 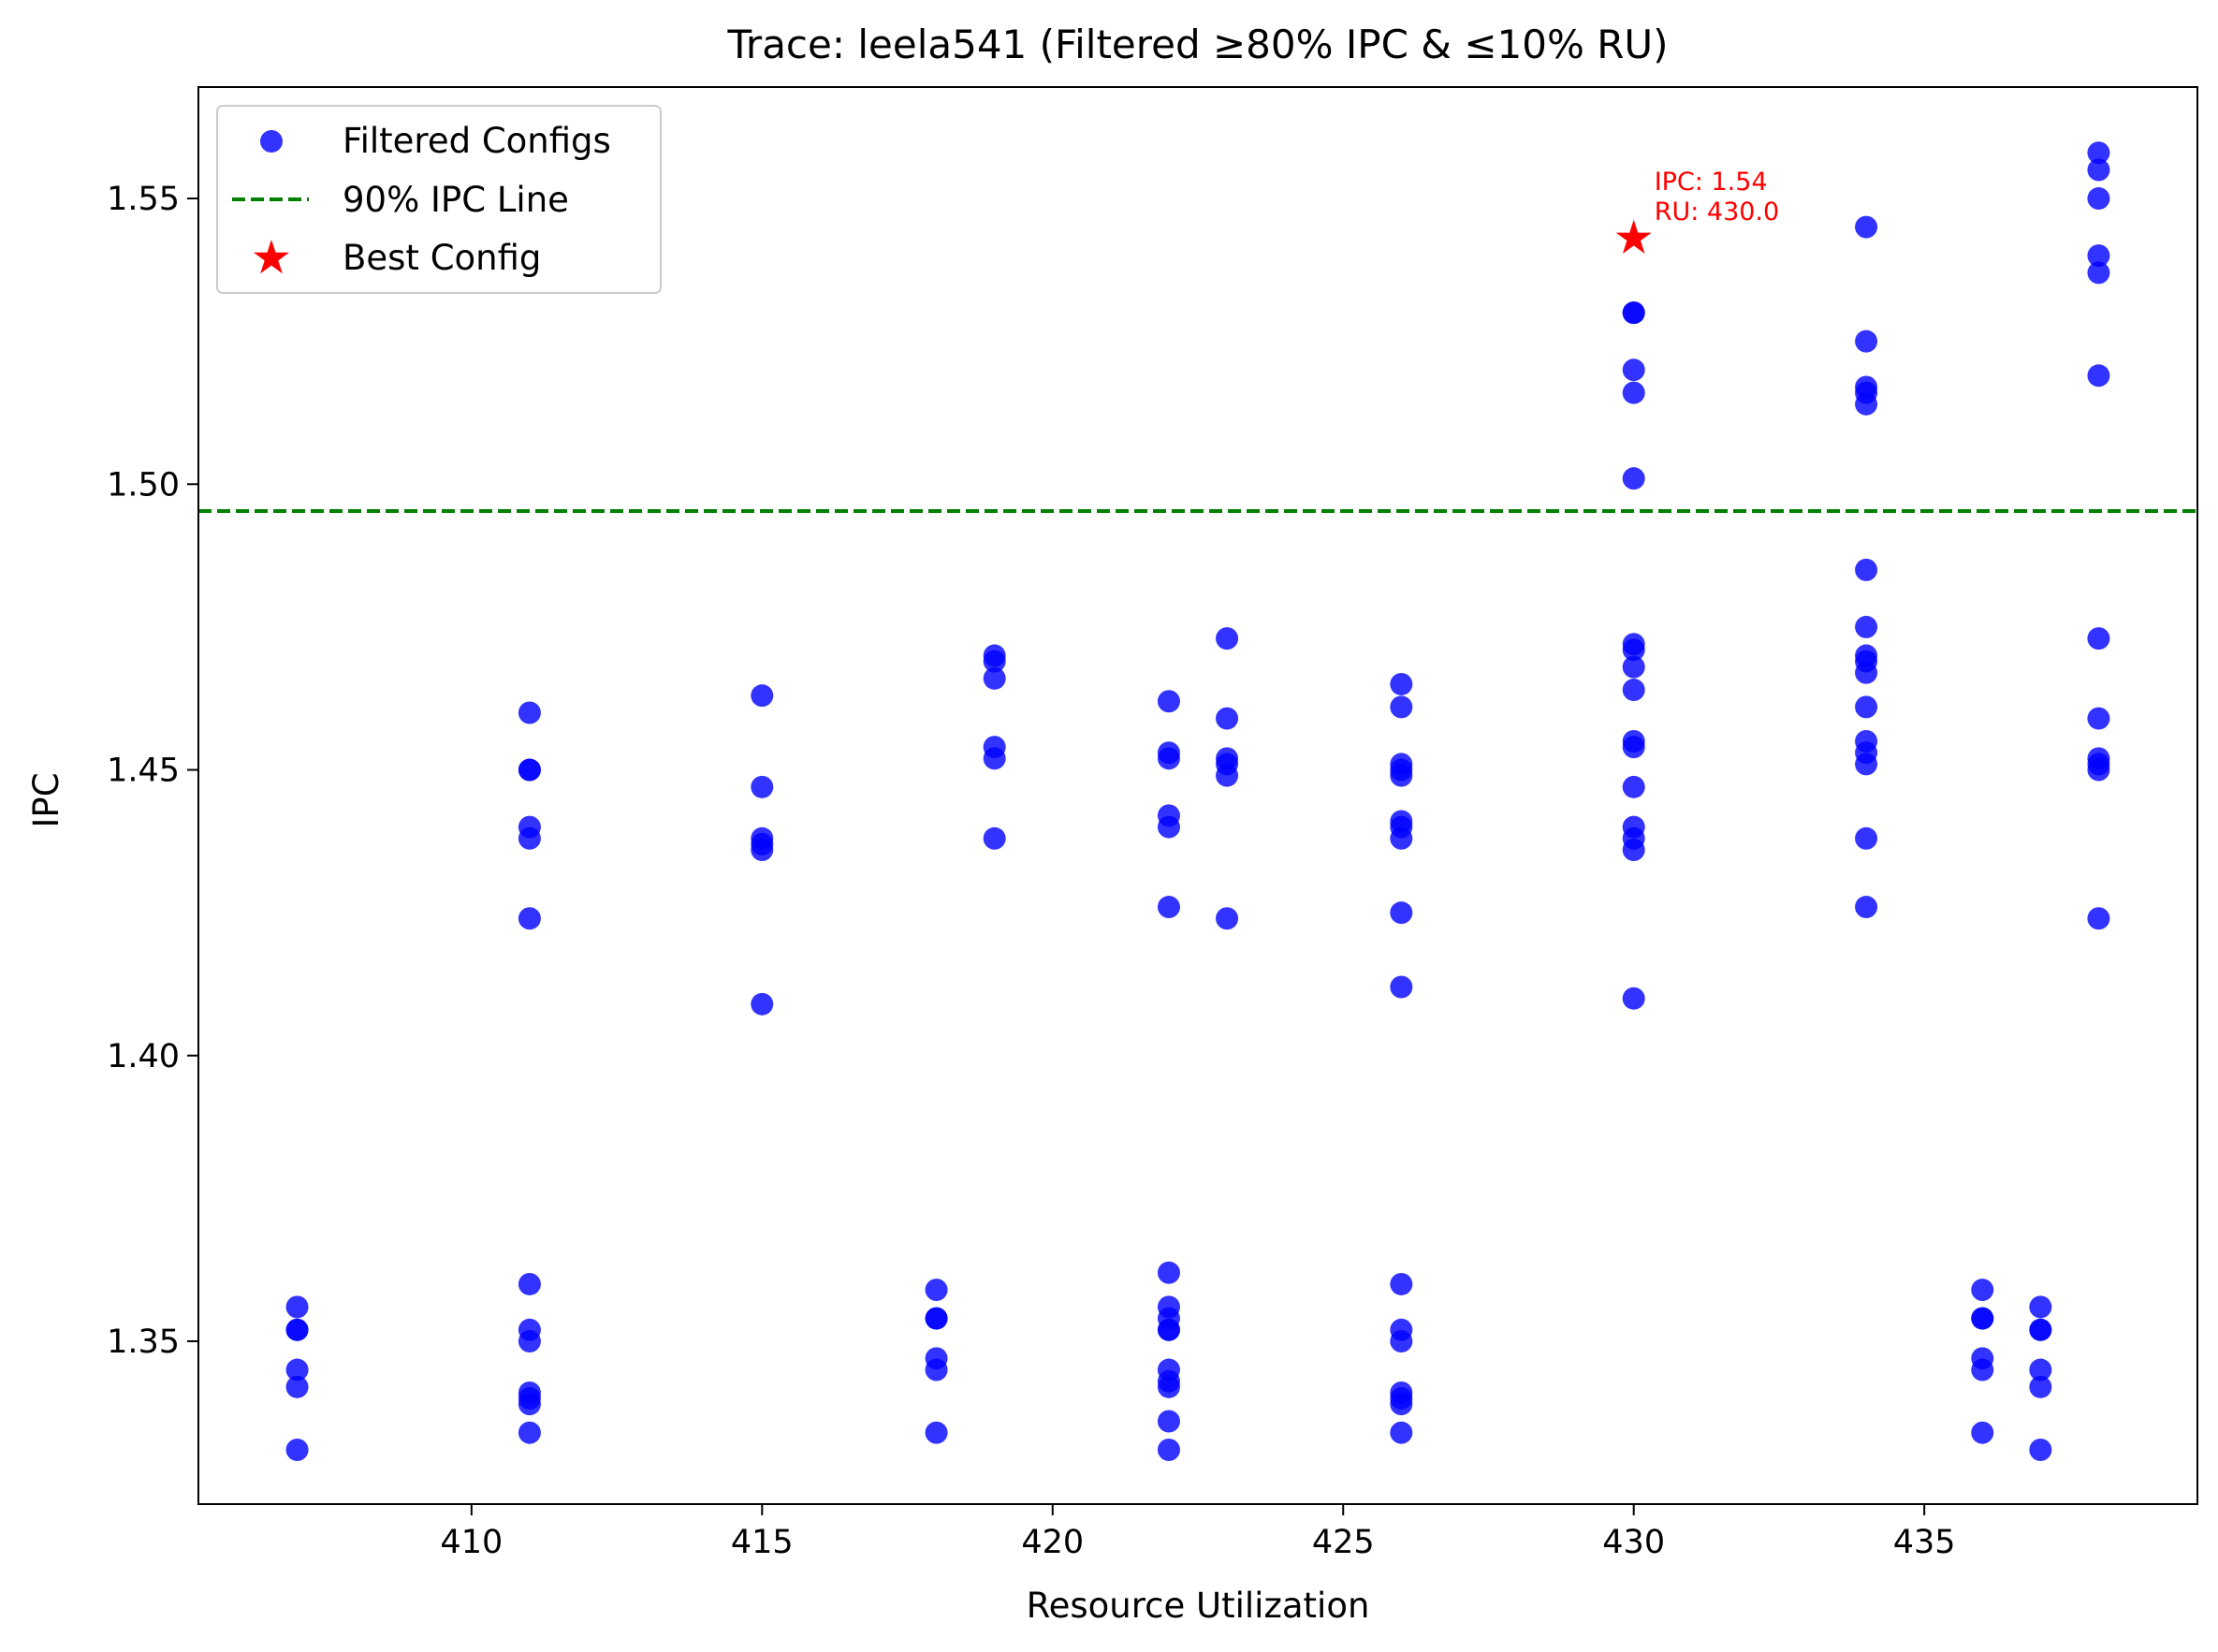 I want to click on y-axis-label: IPC, so click(x=46, y=800).